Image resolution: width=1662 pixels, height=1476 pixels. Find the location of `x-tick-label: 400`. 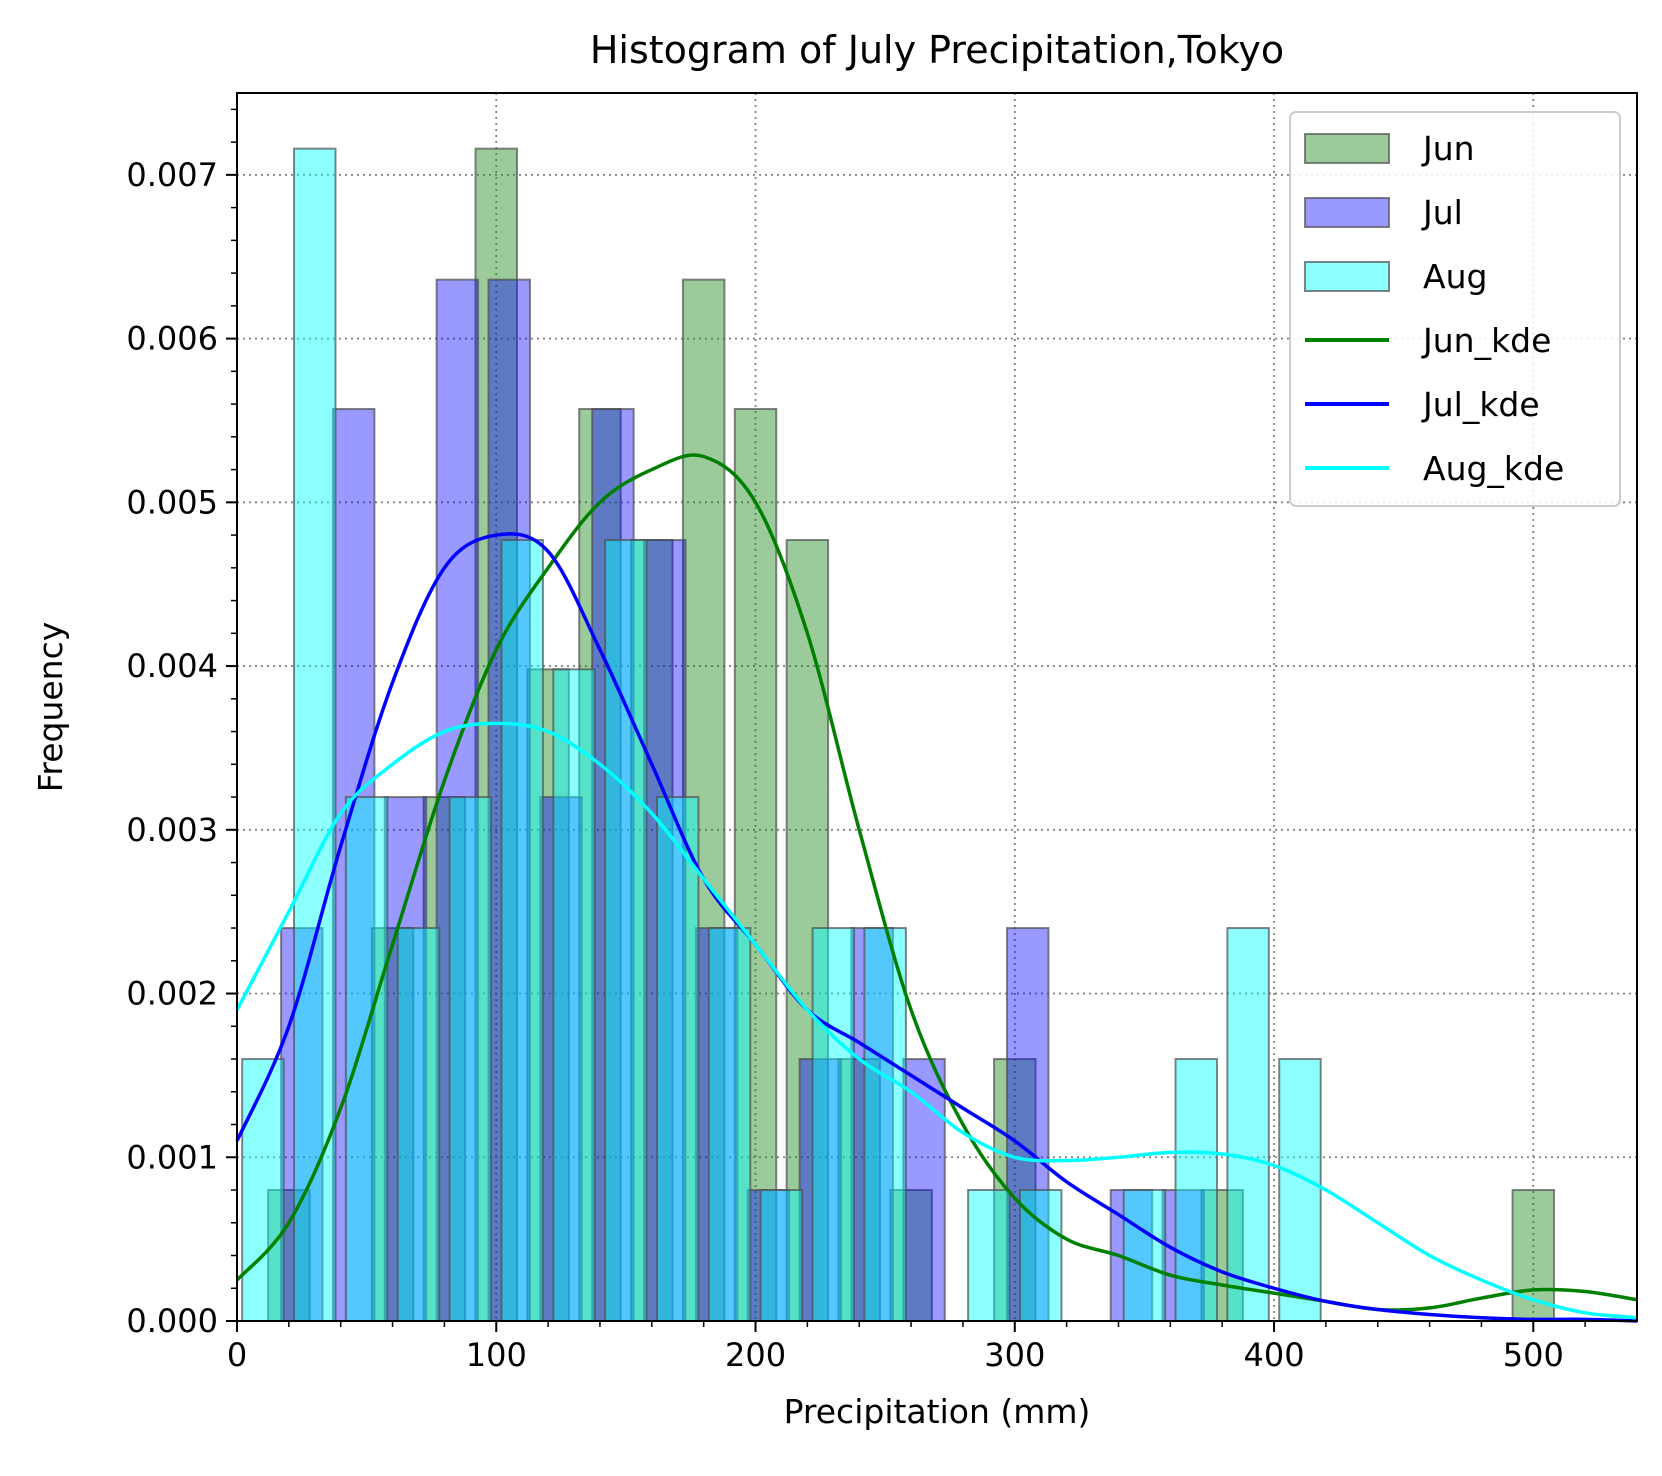

x-tick-label: 400 is located at coordinates (1273, 1355).